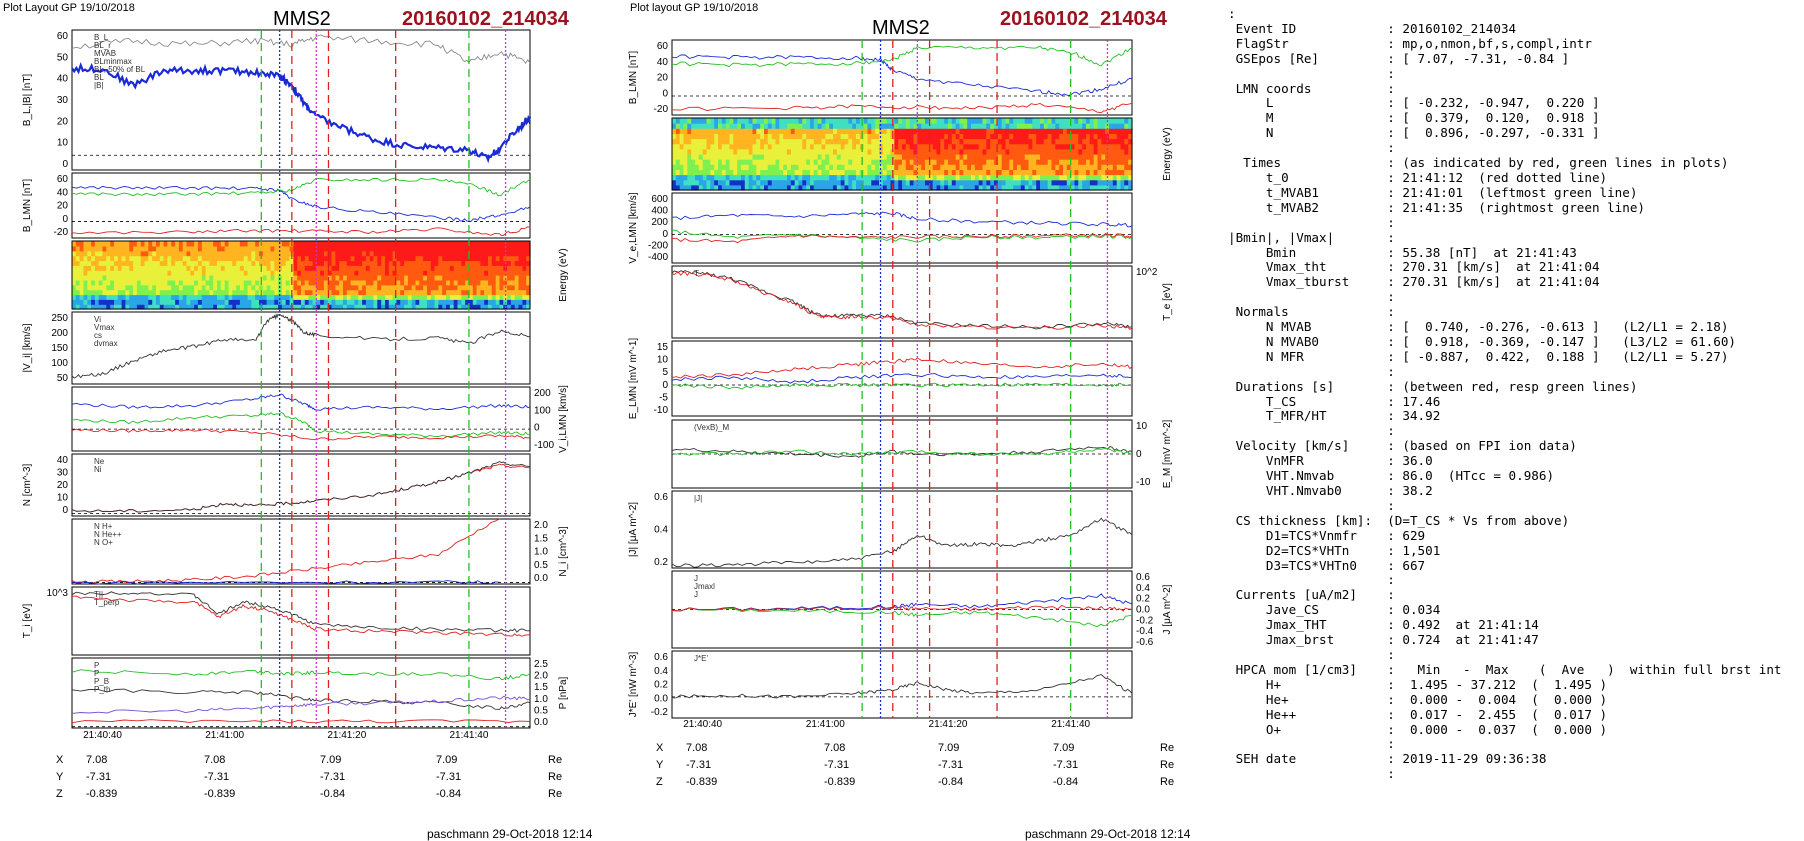 Image resolution: width=1804 pixels, height=841 pixels. I want to click on subplot-frame, so click(902, 378).